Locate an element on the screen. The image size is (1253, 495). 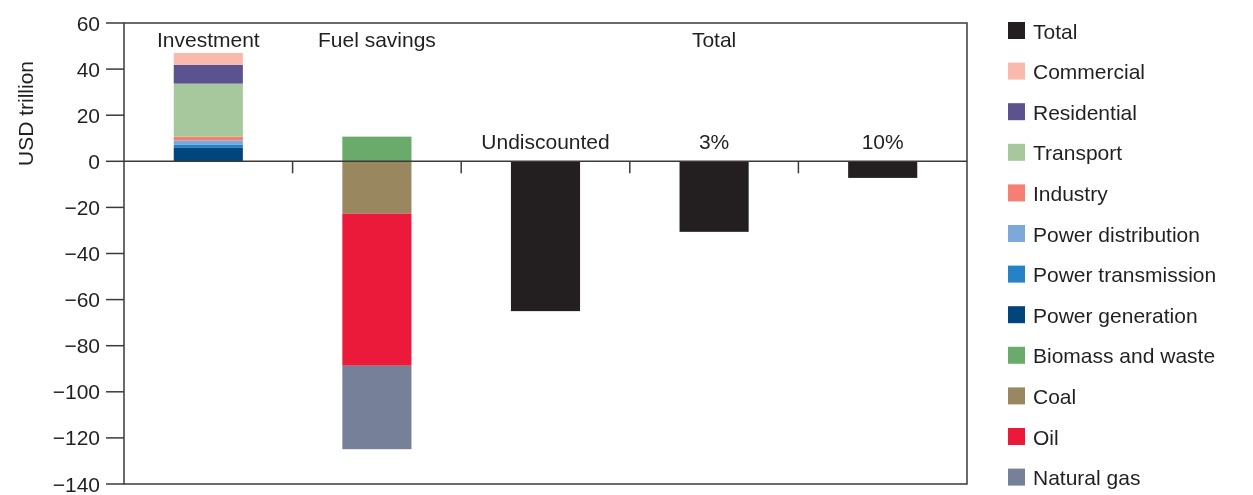
legend-label: Natural gas is located at coordinates (1087, 478).